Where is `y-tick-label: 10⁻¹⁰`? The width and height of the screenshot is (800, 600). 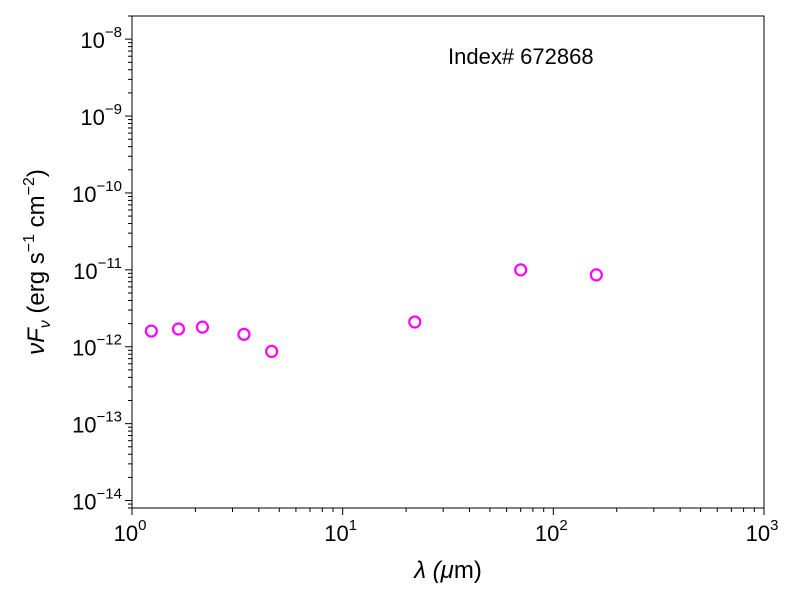 y-tick-label: 10⁻¹⁰ is located at coordinates (97, 192).